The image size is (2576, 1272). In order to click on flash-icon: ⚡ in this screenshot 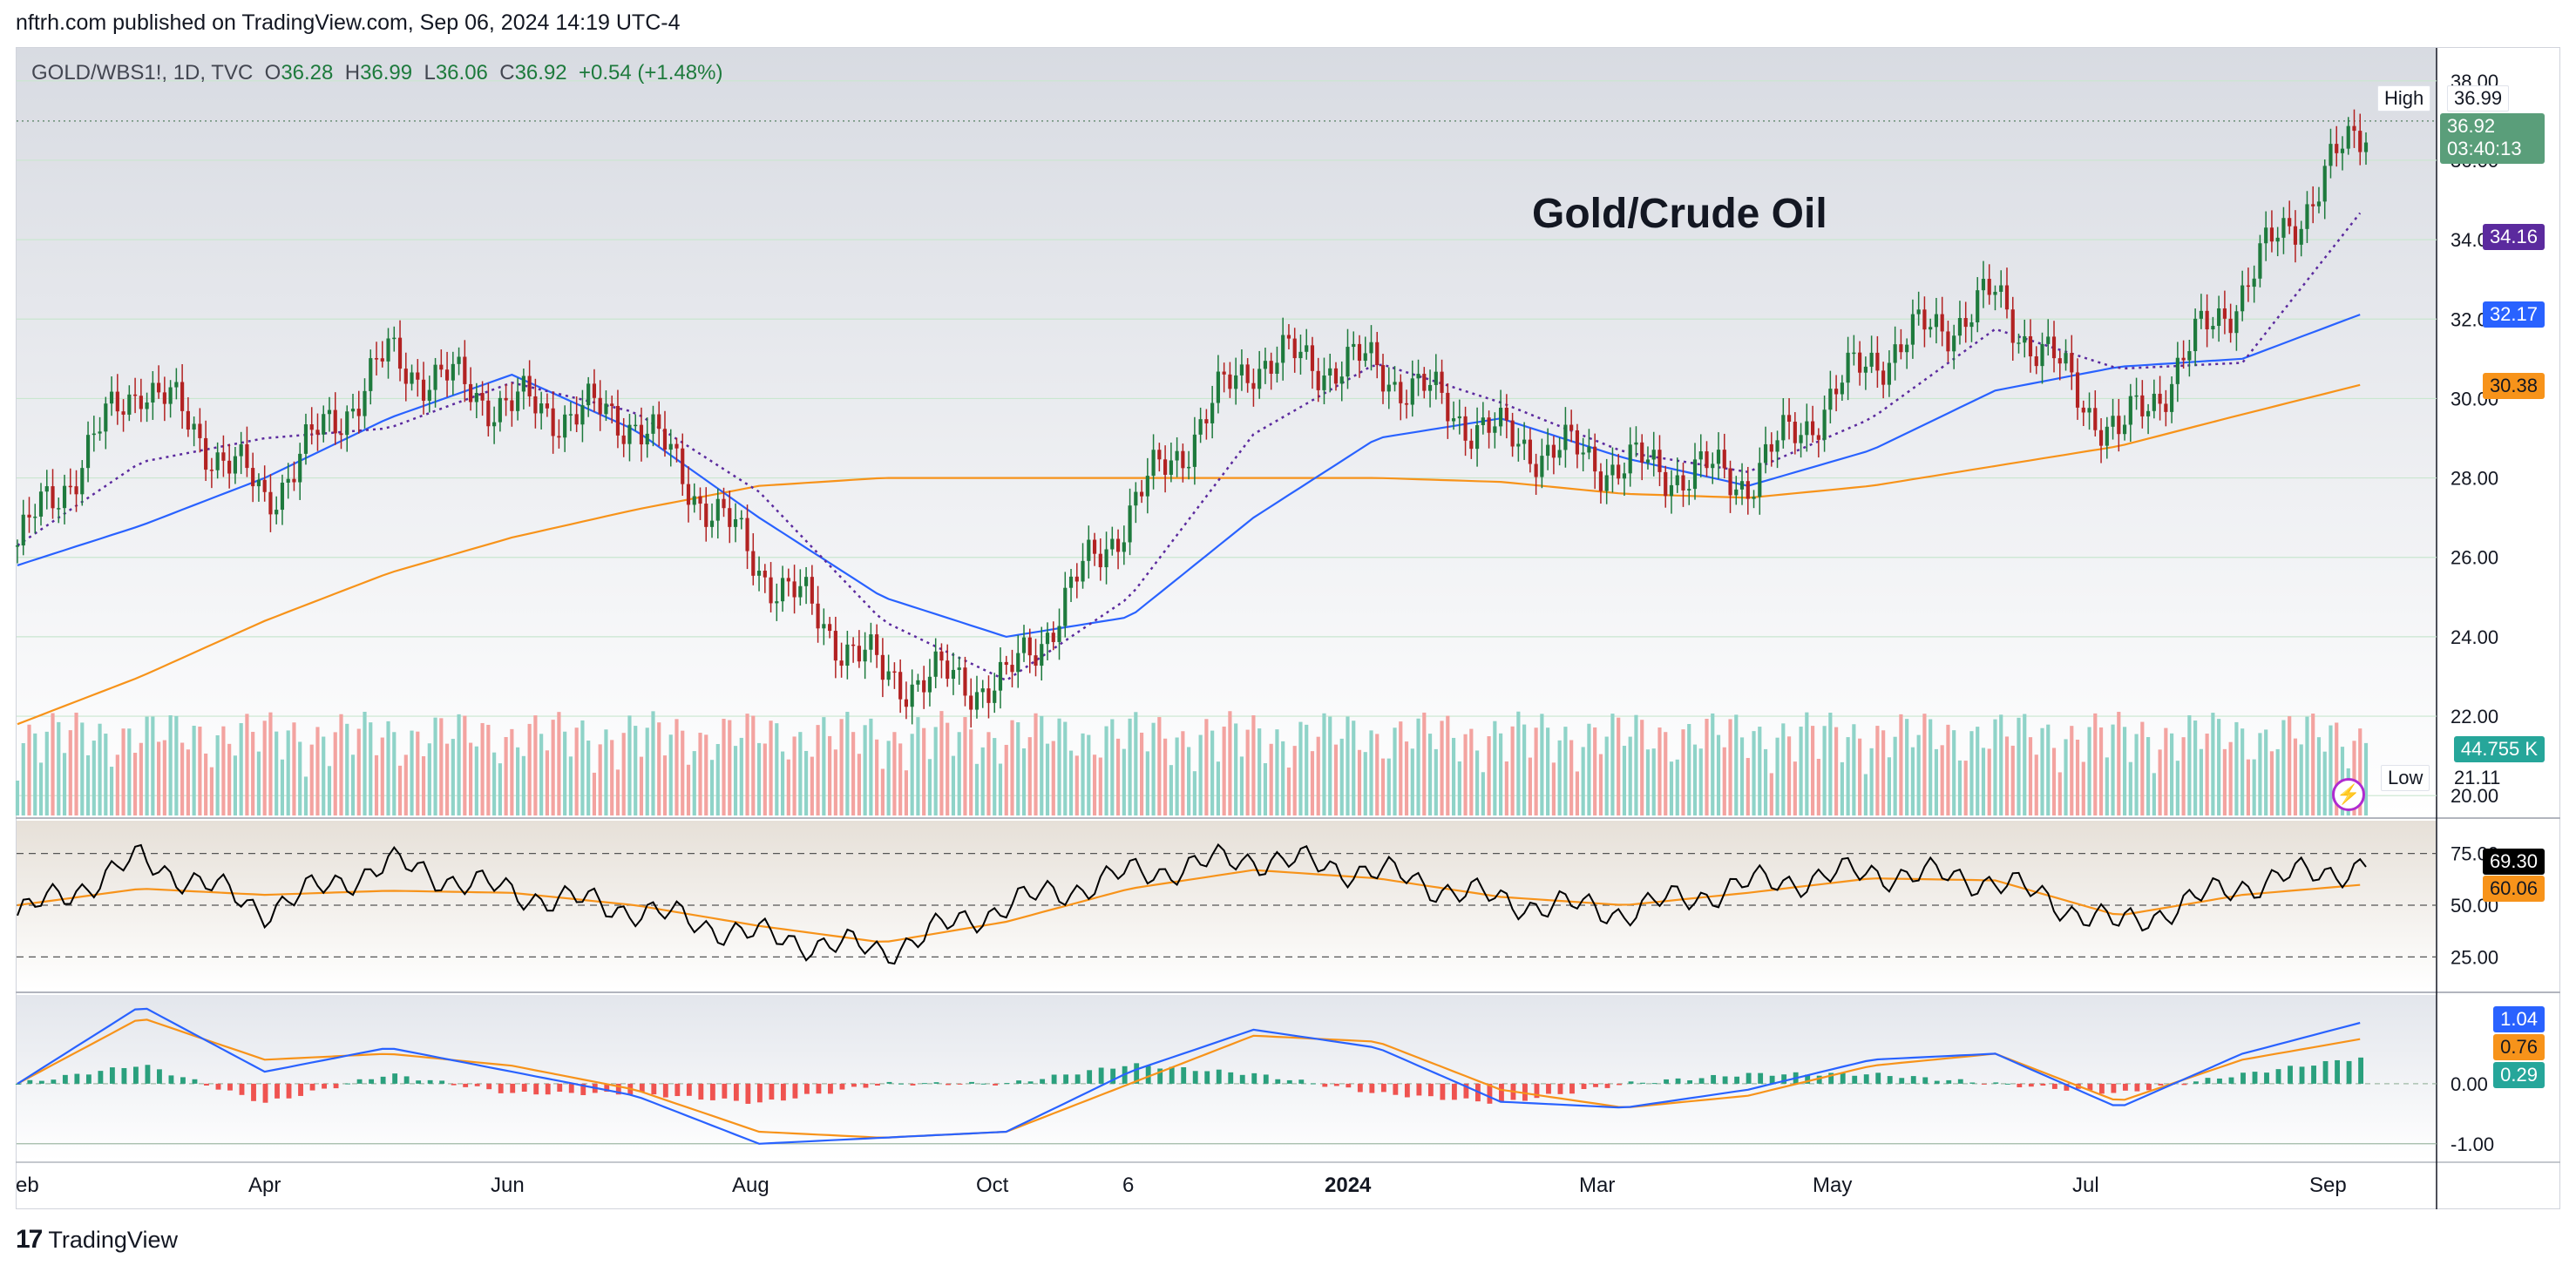, I will do `click(2348, 794)`.